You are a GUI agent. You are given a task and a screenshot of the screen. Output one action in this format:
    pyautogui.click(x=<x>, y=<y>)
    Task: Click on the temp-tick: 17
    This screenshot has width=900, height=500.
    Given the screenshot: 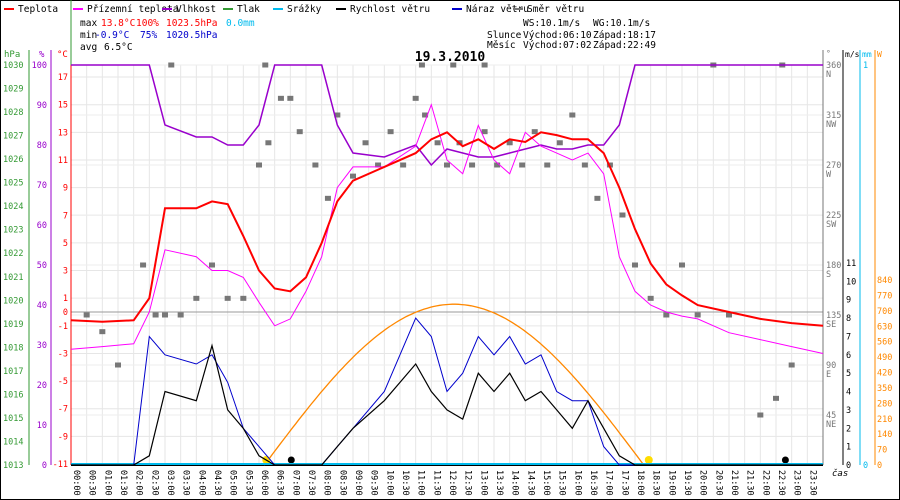 What is the action you would take?
    pyautogui.click(x=63, y=78)
    